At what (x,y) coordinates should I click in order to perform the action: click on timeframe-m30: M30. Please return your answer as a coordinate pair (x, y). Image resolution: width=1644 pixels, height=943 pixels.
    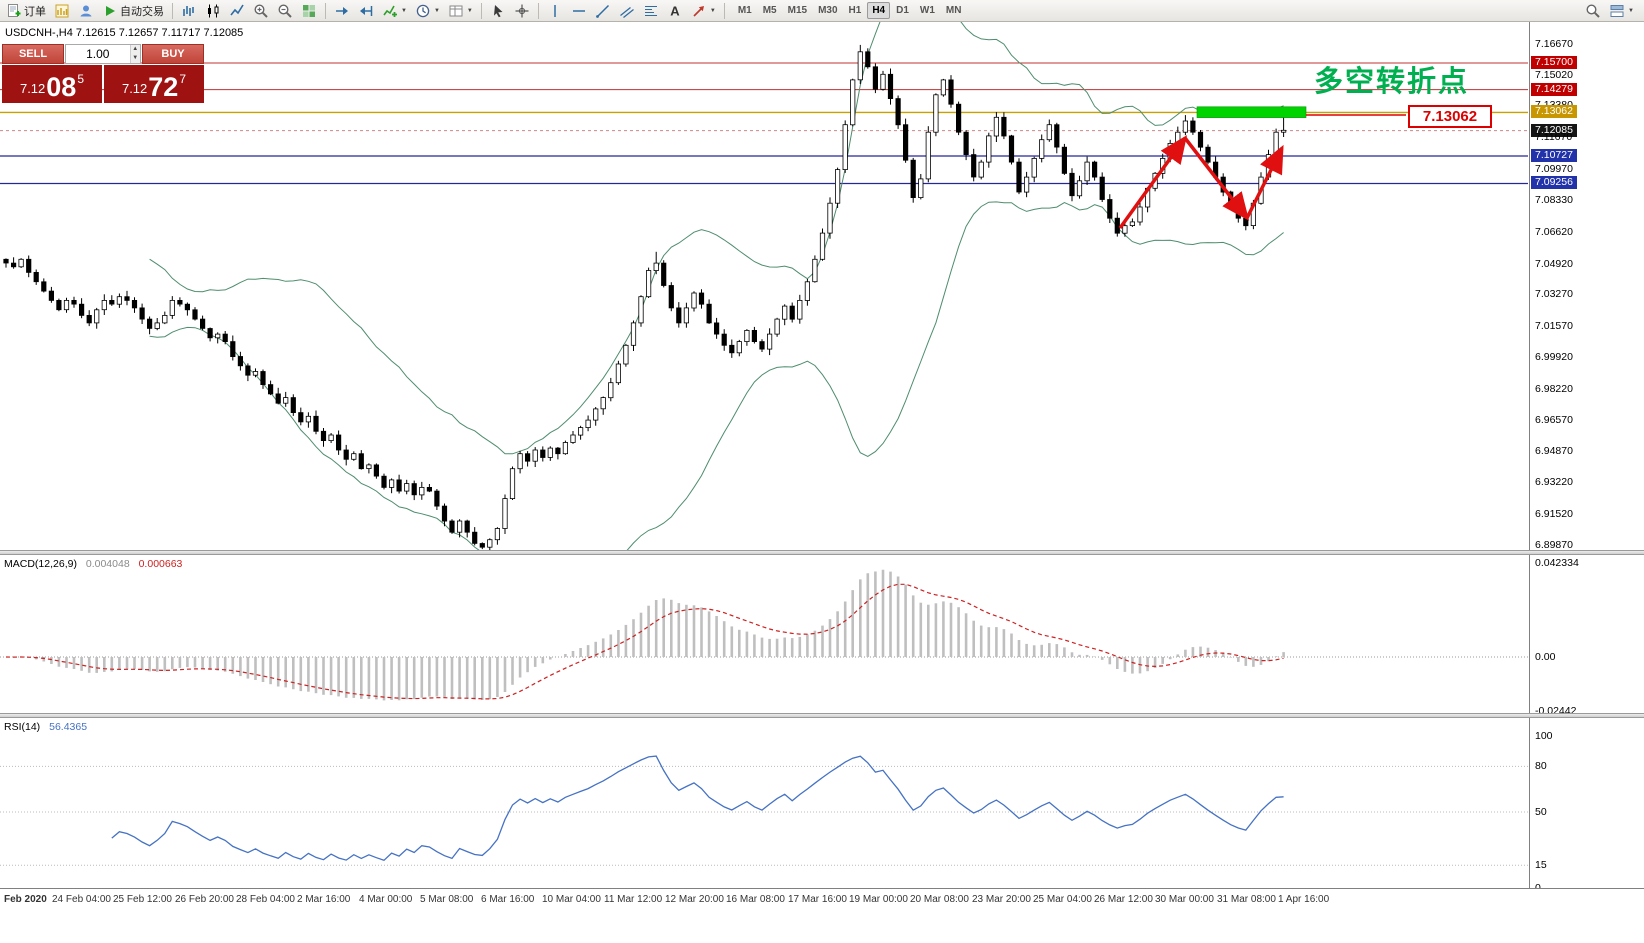
    Looking at the image, I should click on (827, 10).